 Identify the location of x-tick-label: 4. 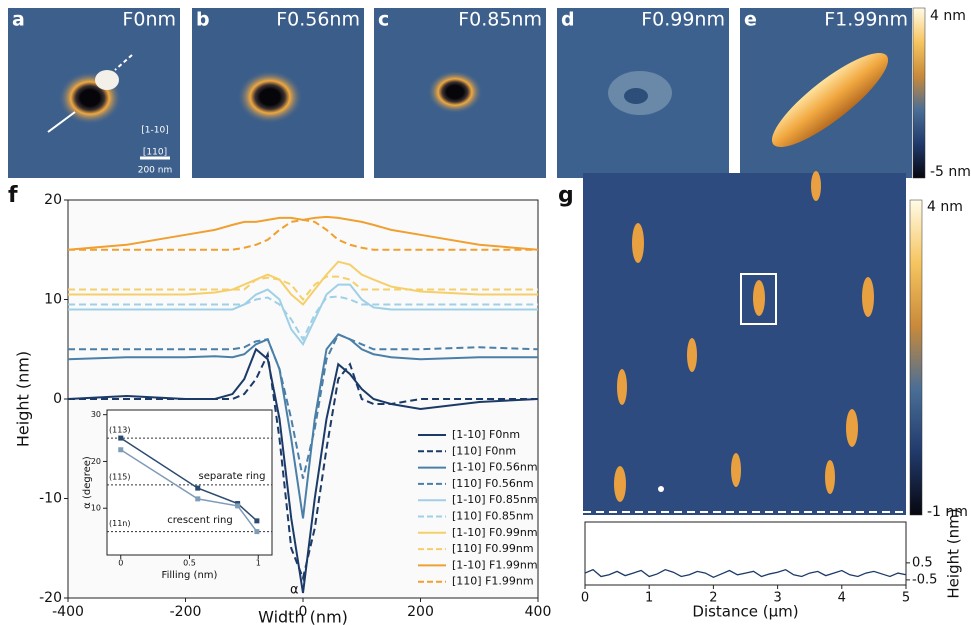
(842, 598).